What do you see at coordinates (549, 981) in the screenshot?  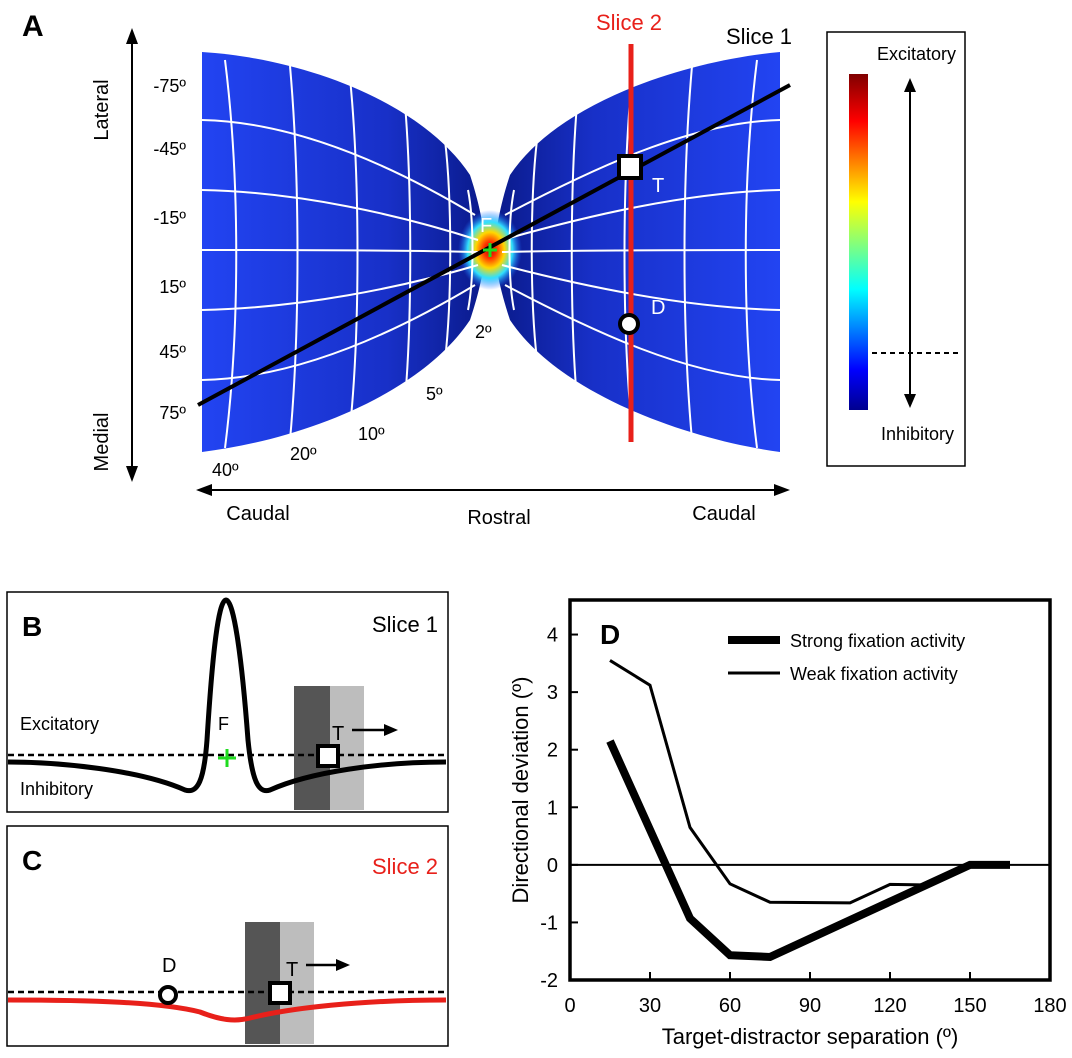 I see `y-tick-label: -2` at bounding box center [549, 981].